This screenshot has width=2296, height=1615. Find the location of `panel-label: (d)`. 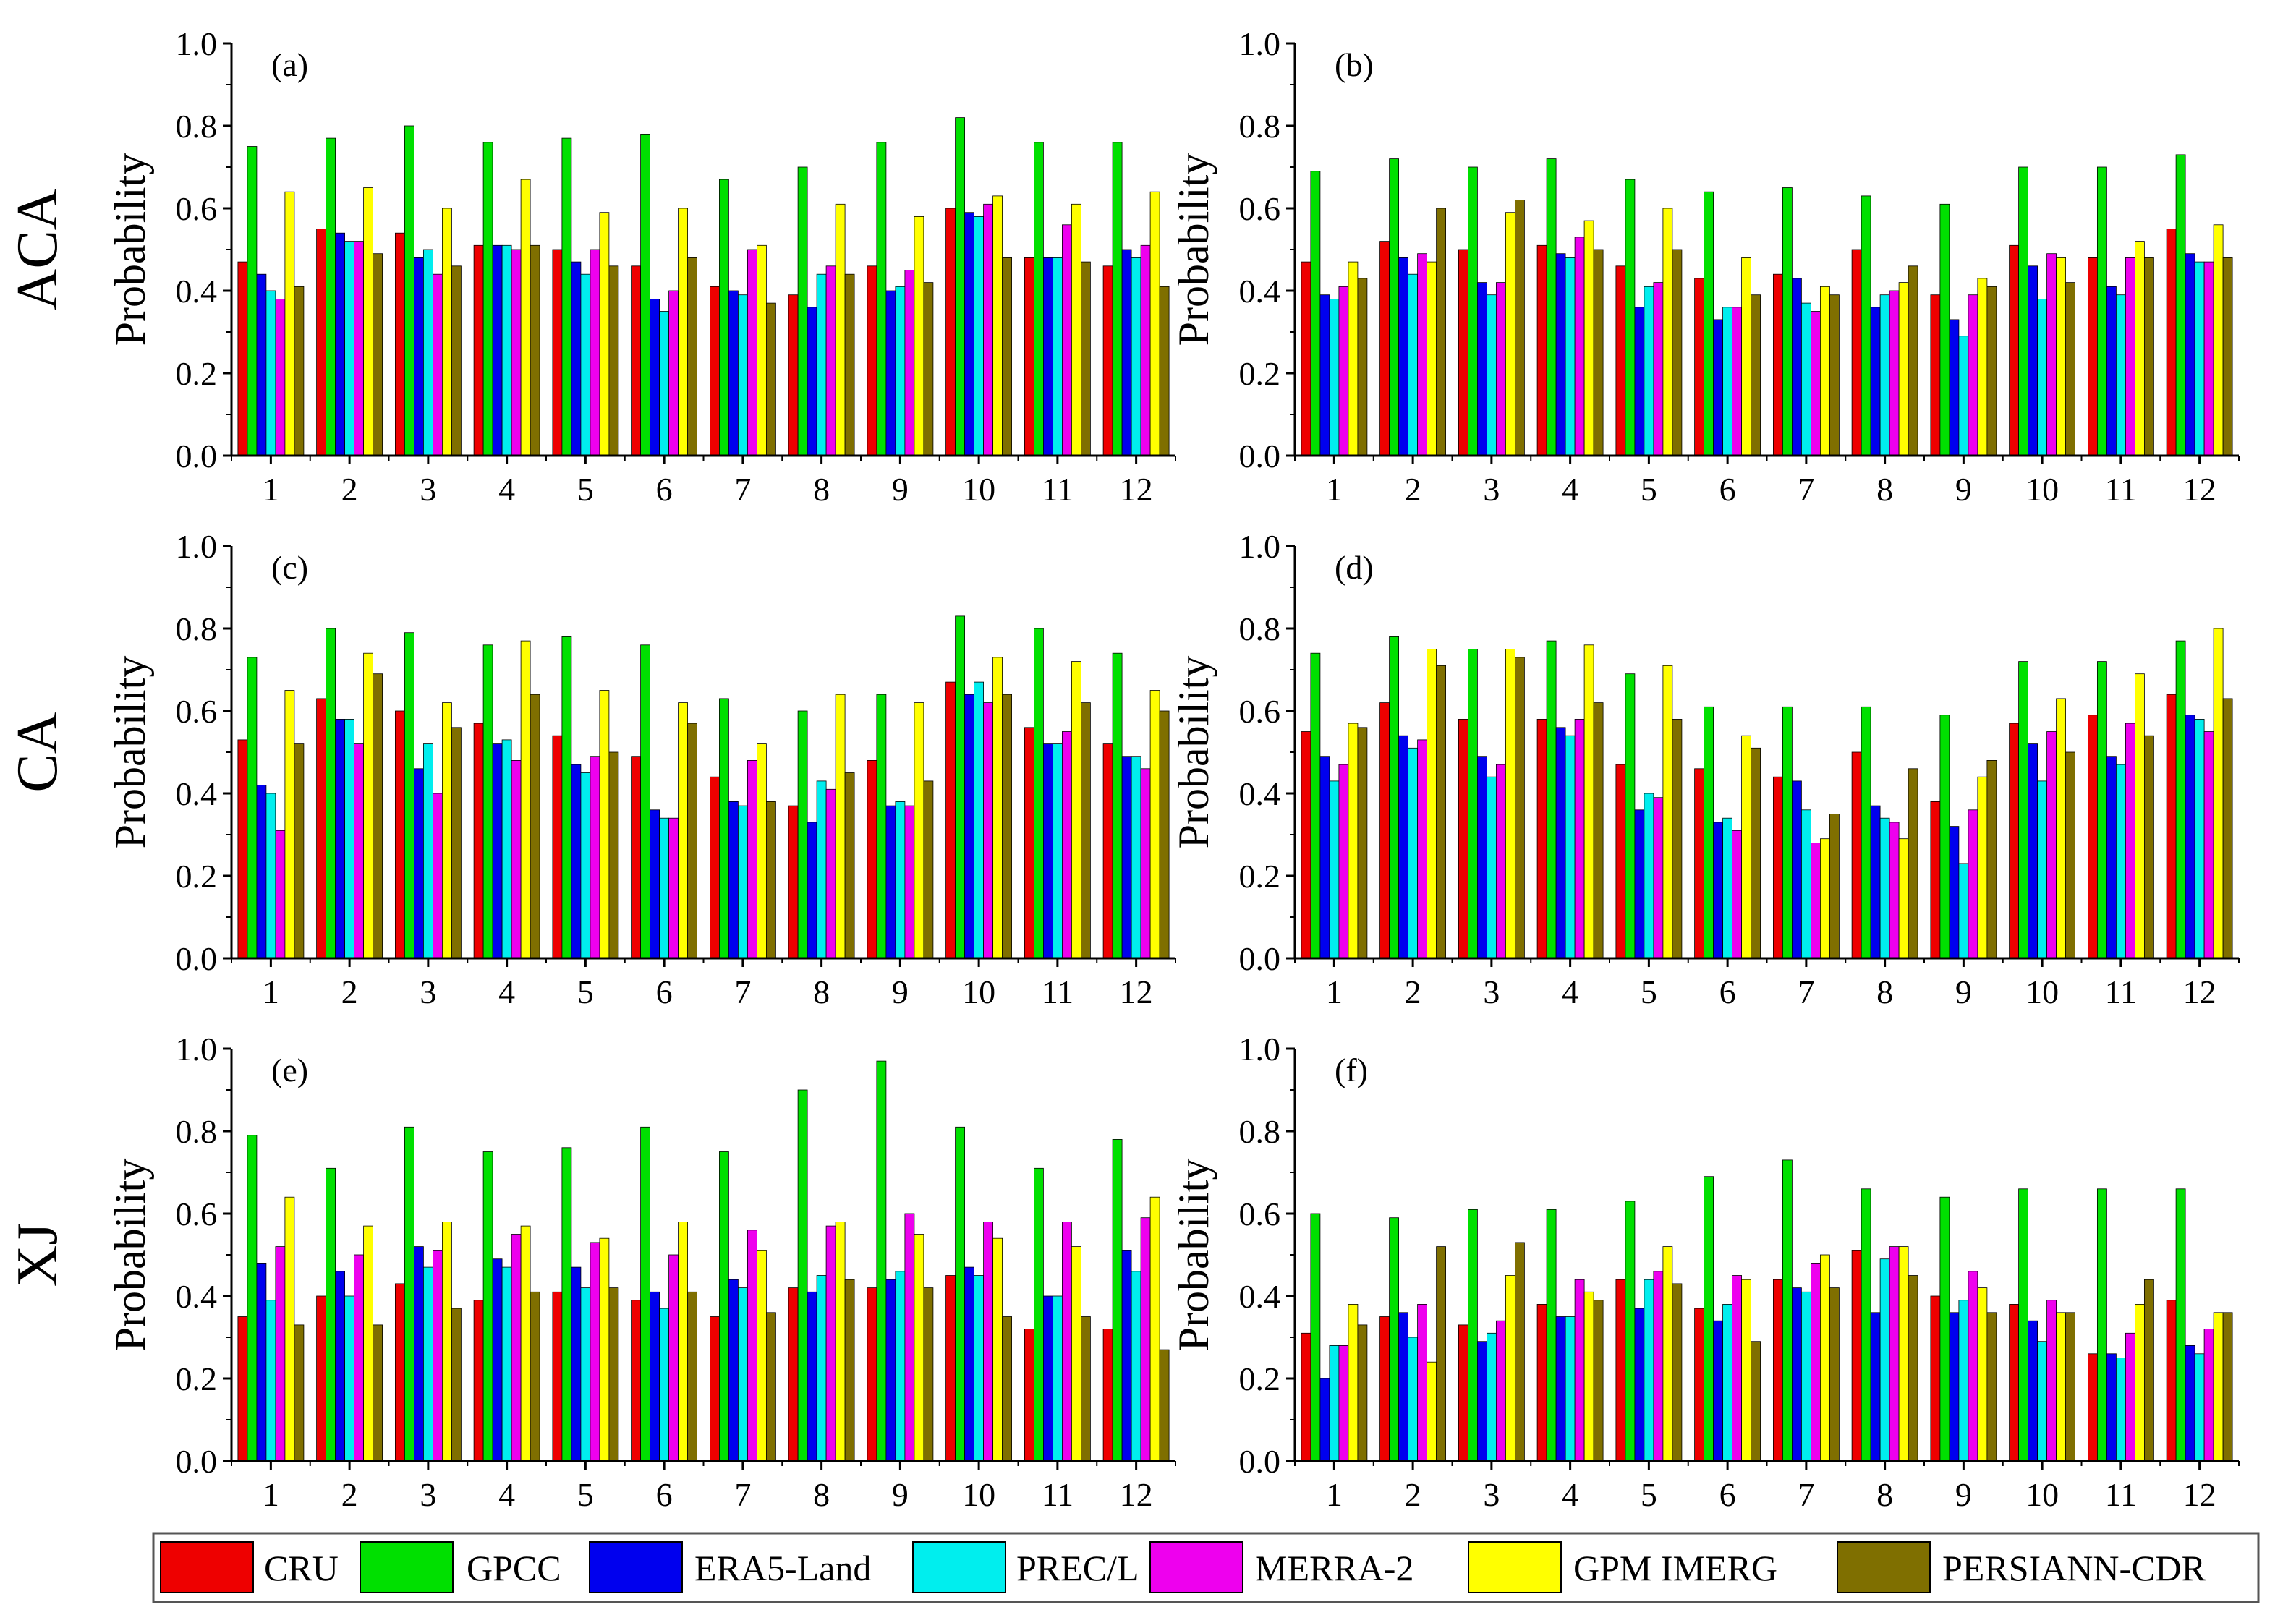

panel-label: (d) is located at coordinates (1354, 567).